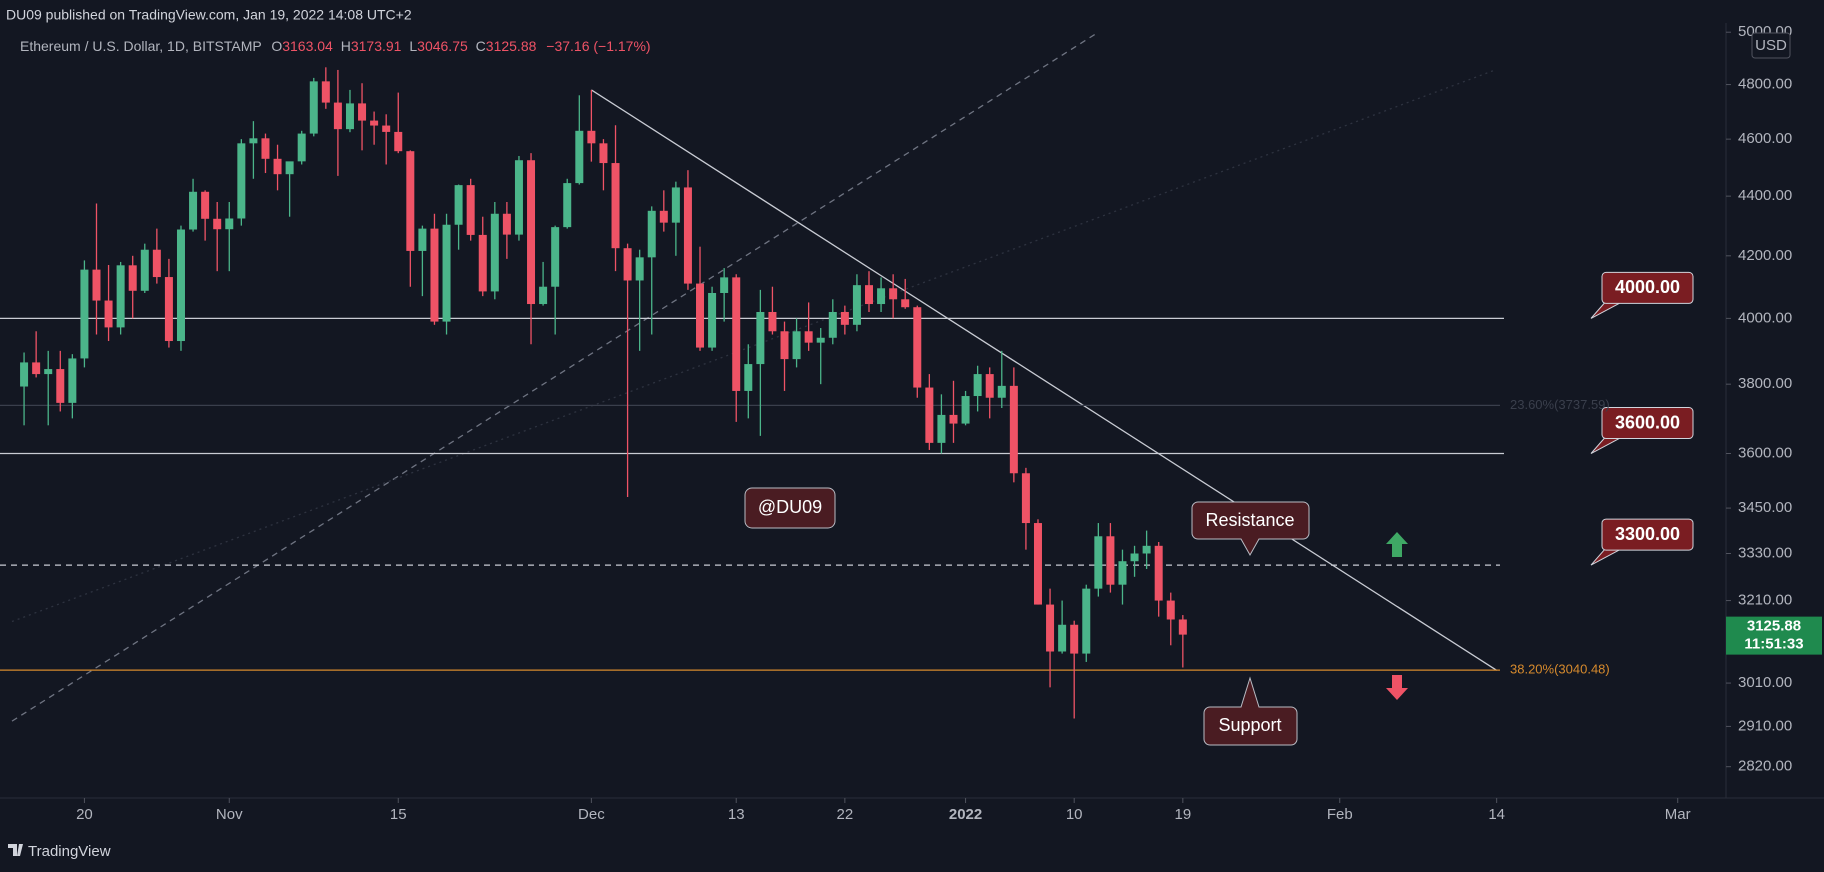  I want to click on x-tick-label: Mar, so click(1678, 814).